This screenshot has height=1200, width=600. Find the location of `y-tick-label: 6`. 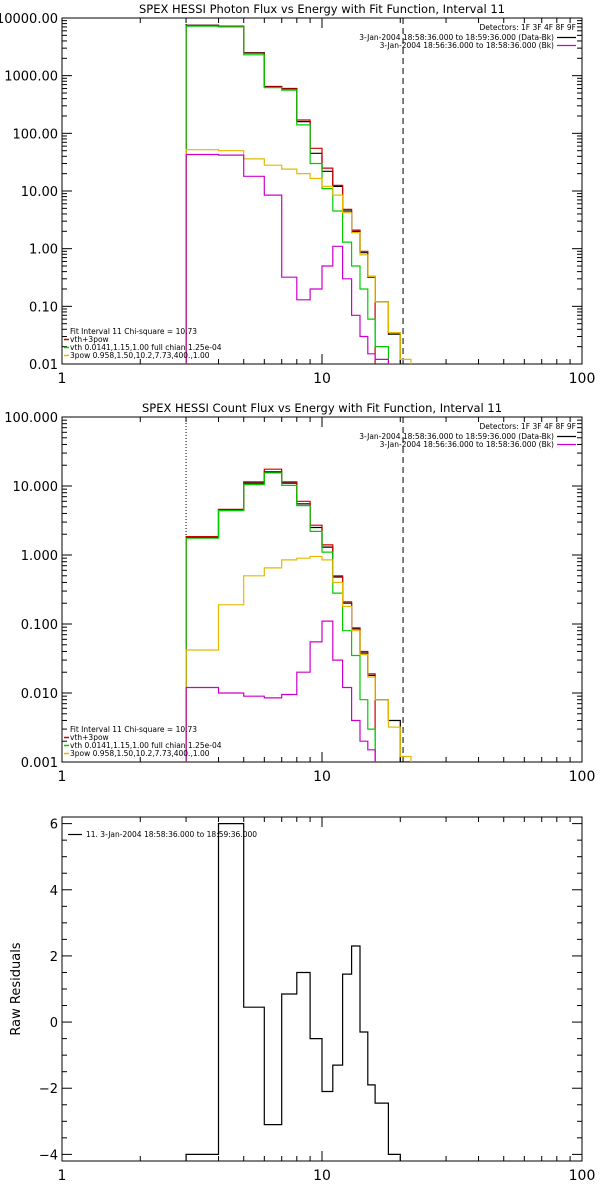

y-tick-label: 6 is located at coordinates (54, 825).